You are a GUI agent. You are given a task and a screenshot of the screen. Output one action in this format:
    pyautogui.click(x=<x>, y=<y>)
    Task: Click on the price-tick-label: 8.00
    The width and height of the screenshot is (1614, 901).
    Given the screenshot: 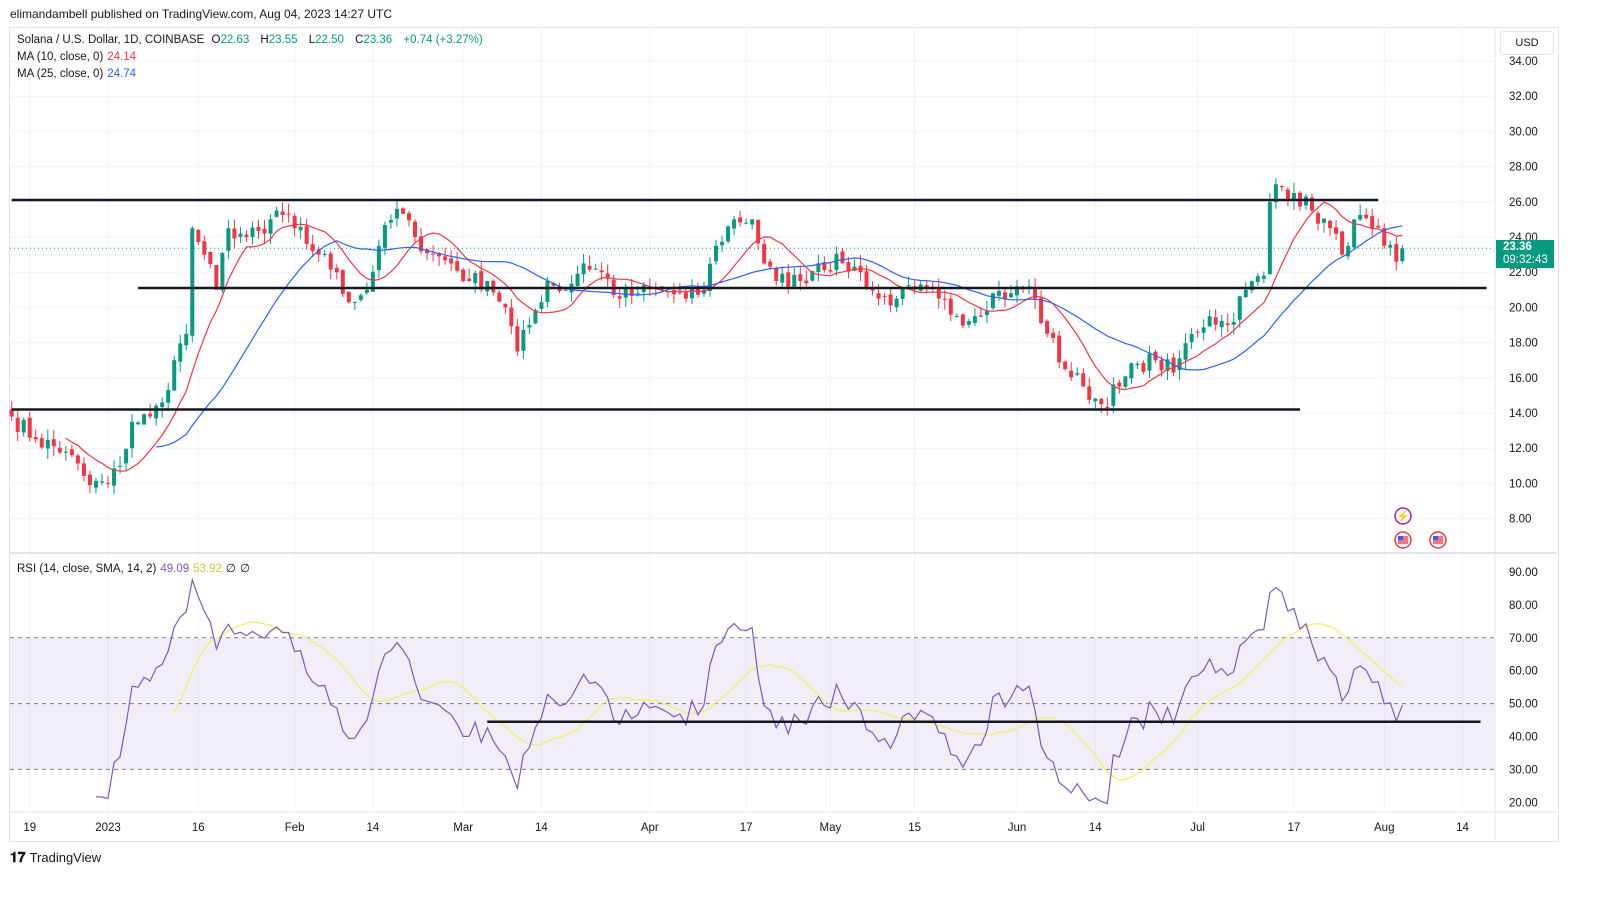 What is the action you would take?
    pyautogui.click(x=1520, y=520)
    